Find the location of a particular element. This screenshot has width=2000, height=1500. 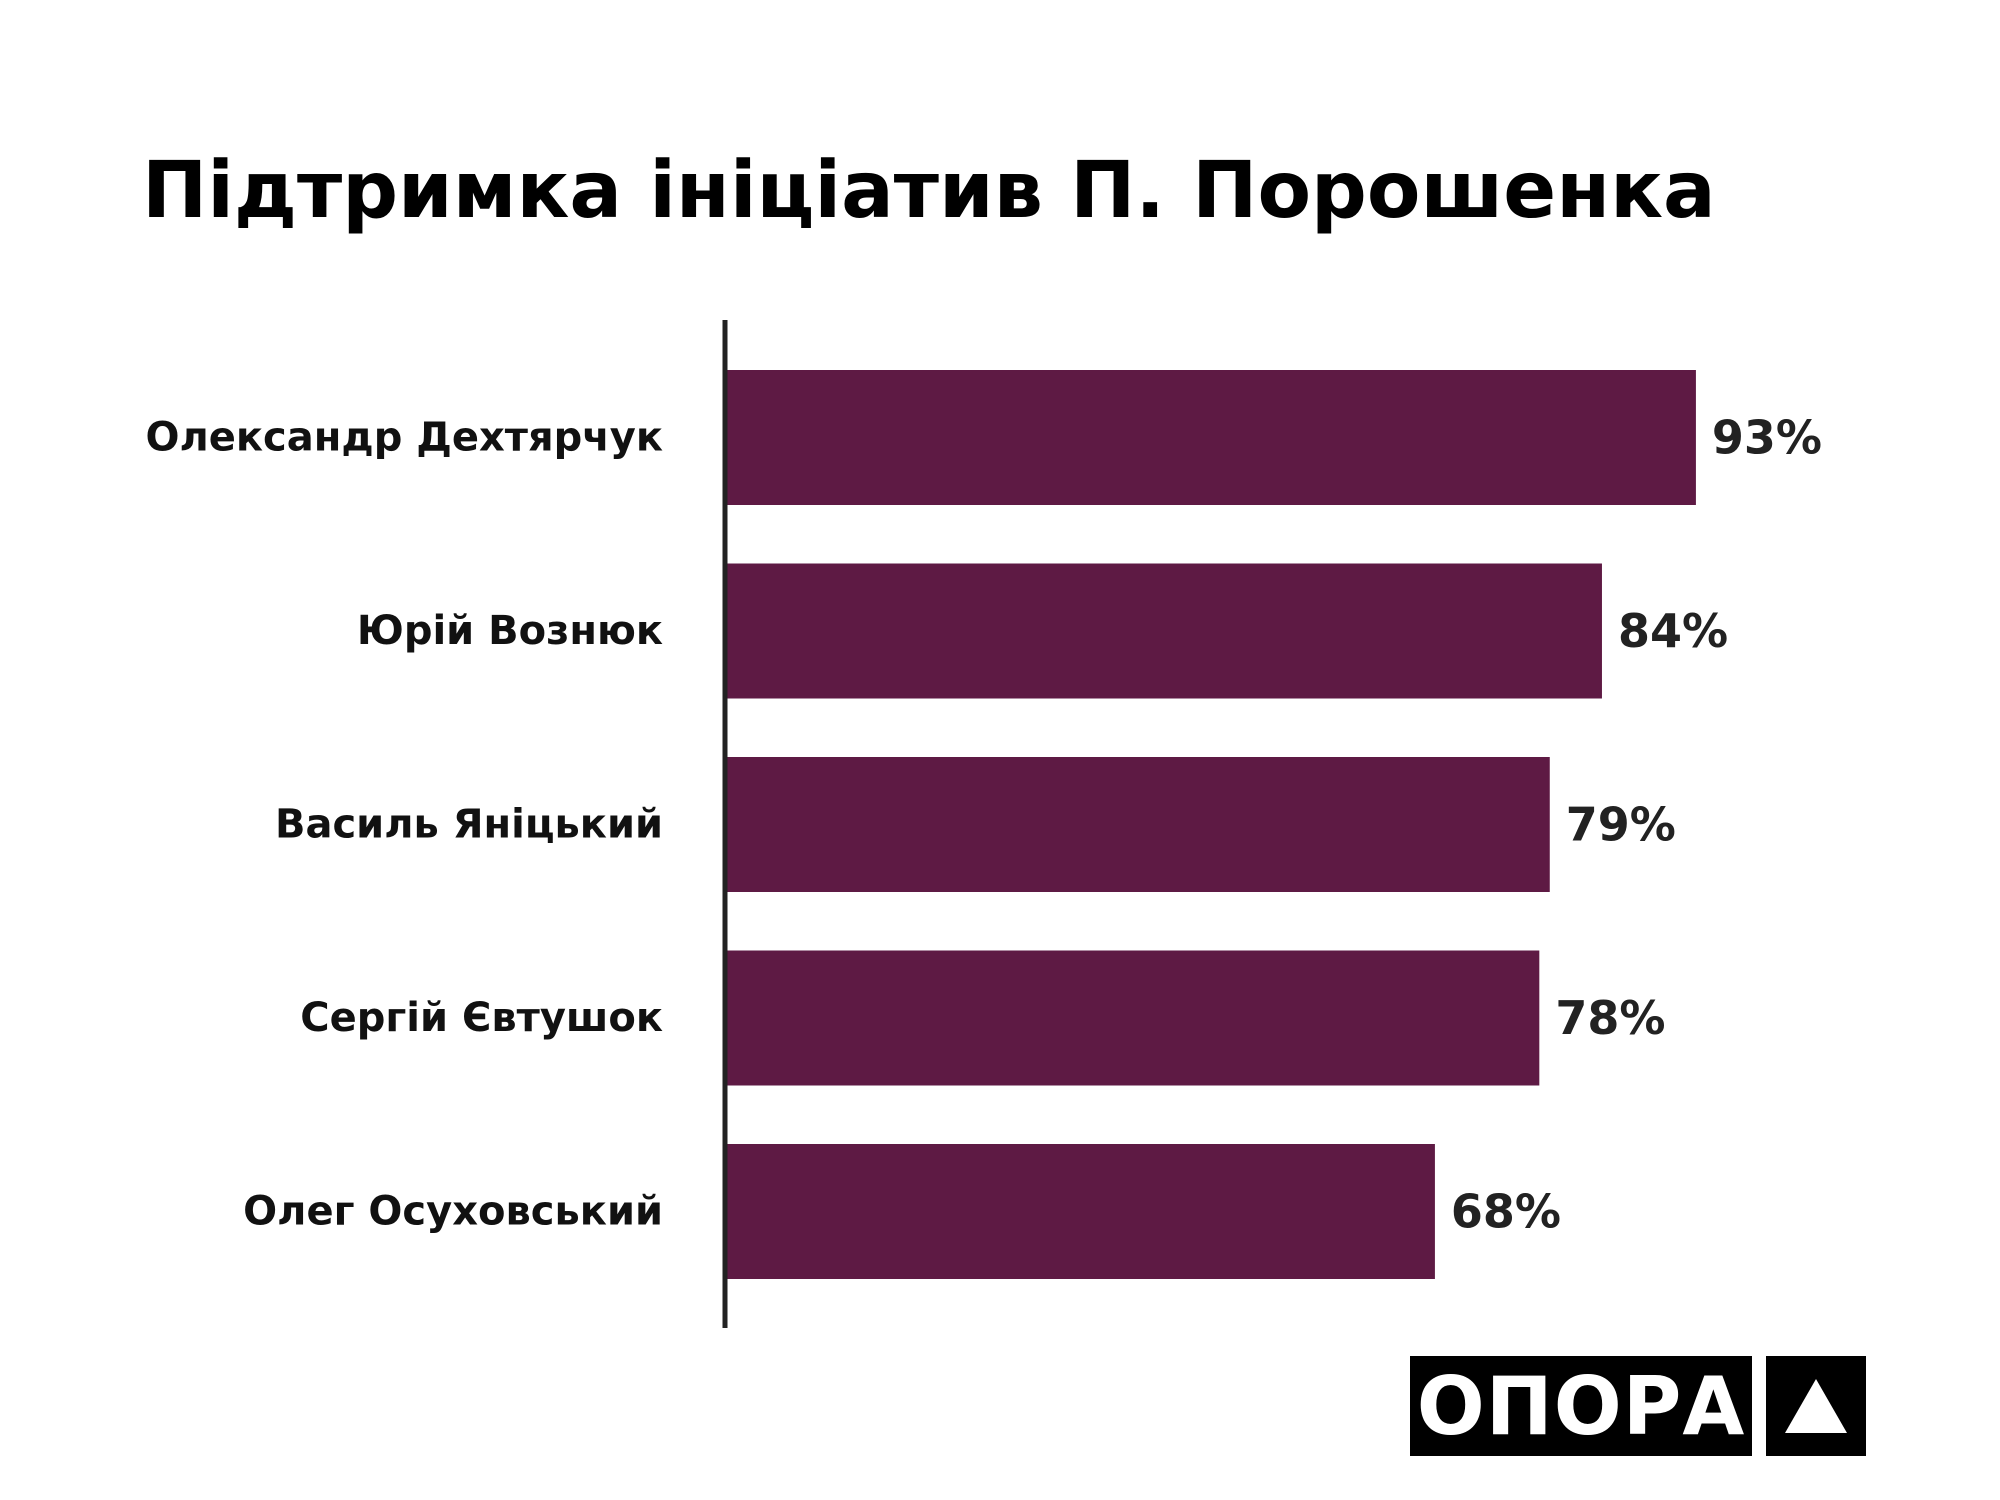

category-label-5: Олег Осуховський is located at coordinates (453, 1212).